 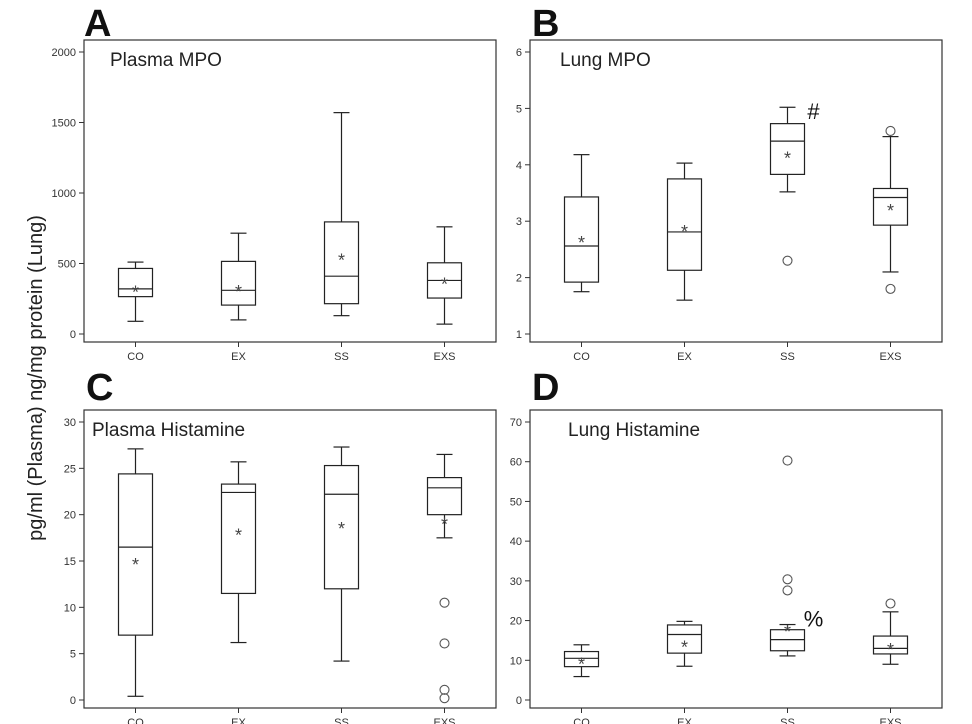 What do you see at coordinates (70, 469) in the screenshot?
I see `y-tick-label: 25` at bounding box center [70, 469].